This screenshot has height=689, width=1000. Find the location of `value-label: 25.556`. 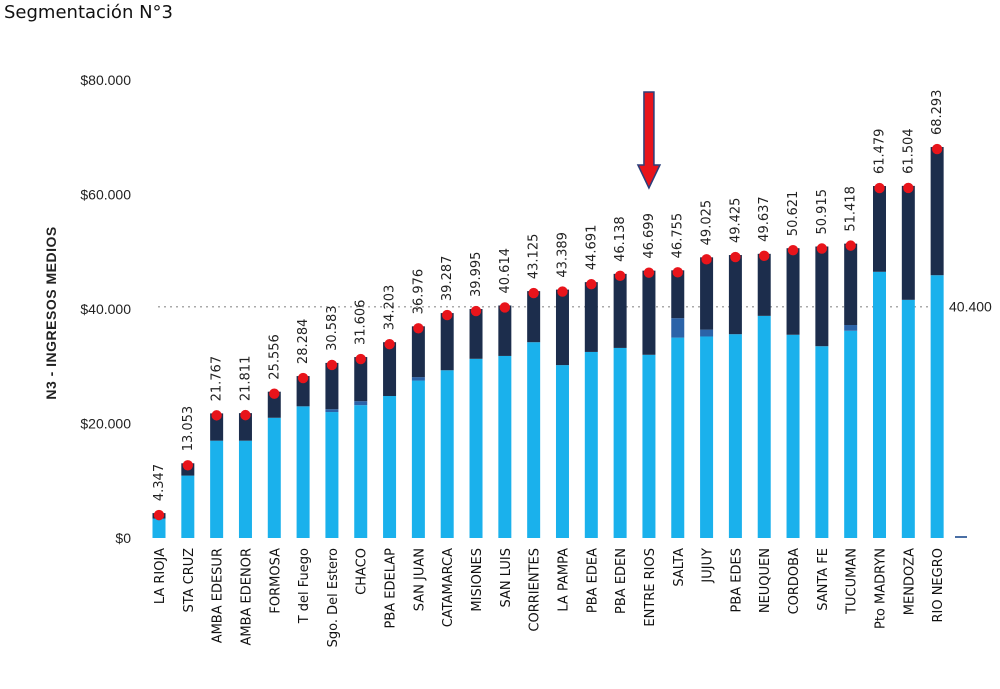

value-label: 25.556 is located at coordinates (274, 357).